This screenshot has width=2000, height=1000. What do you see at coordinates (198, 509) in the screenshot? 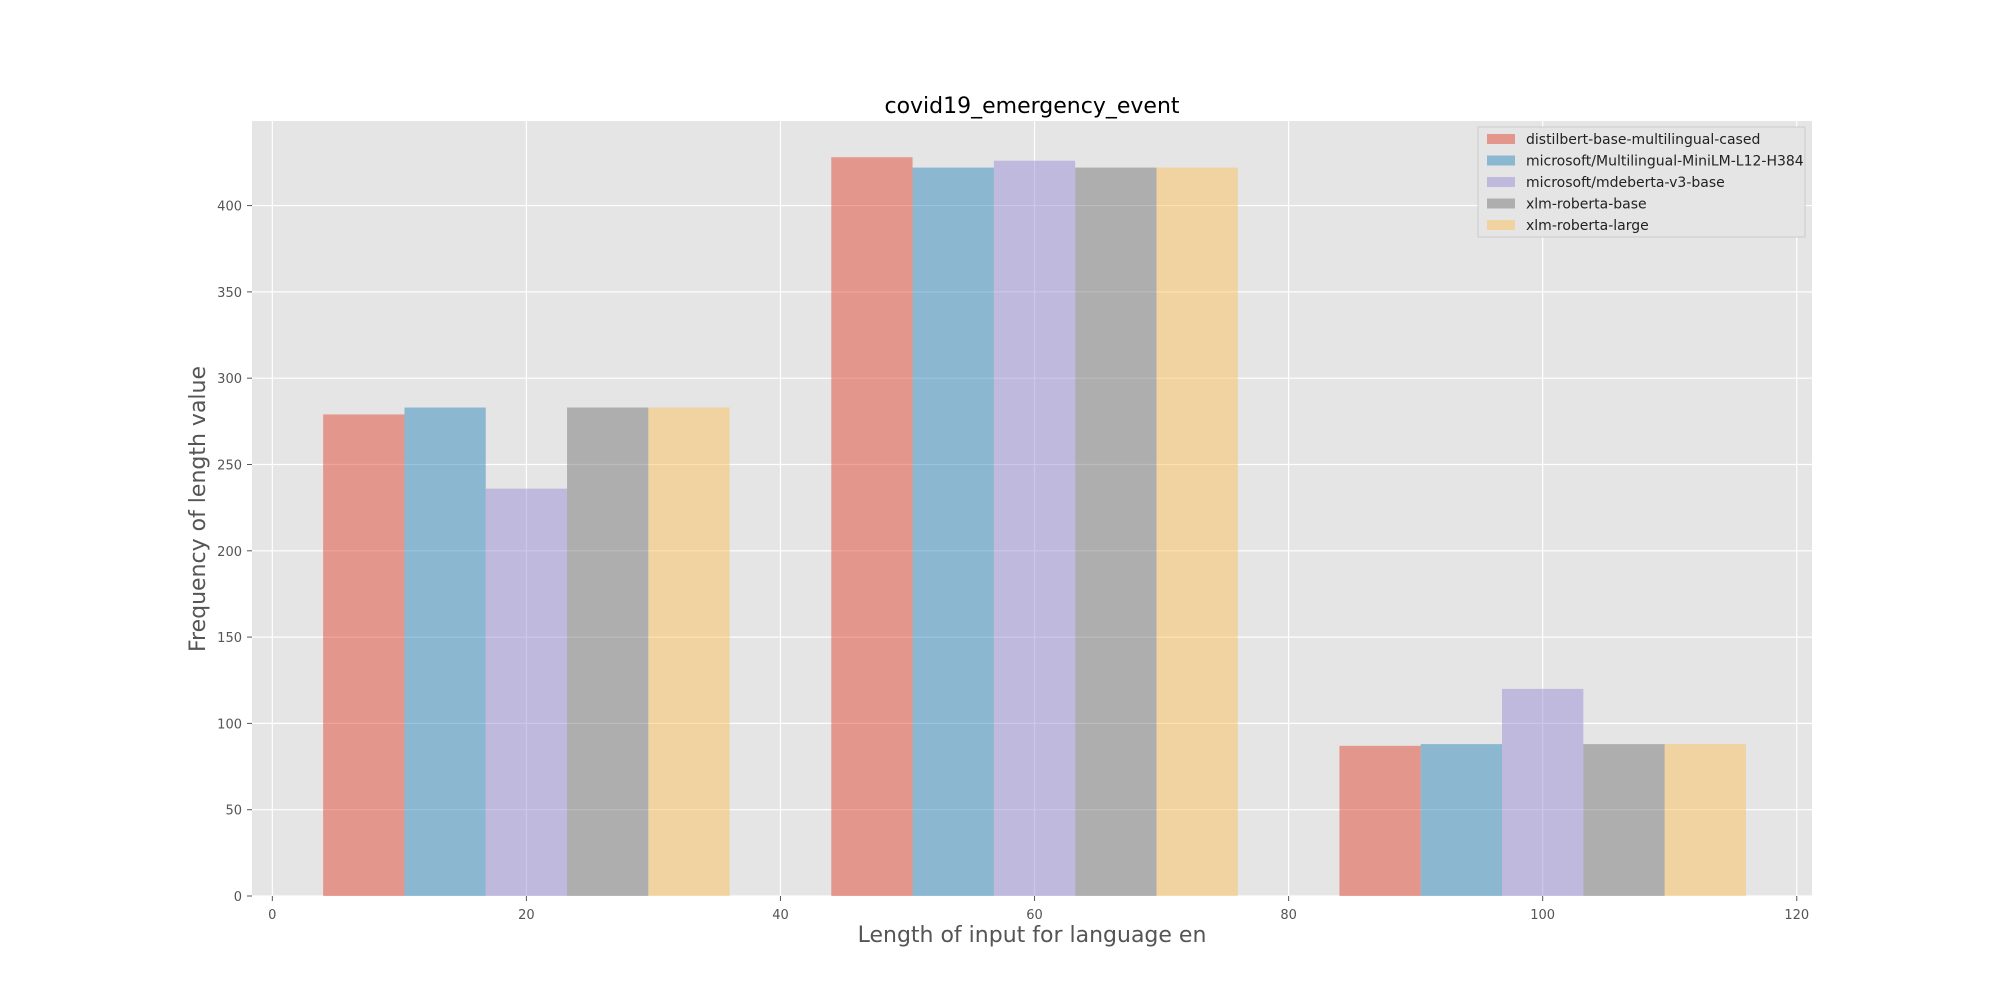
I see `y-axis-title: Frequency of length value` at bounding box center [198, 509].